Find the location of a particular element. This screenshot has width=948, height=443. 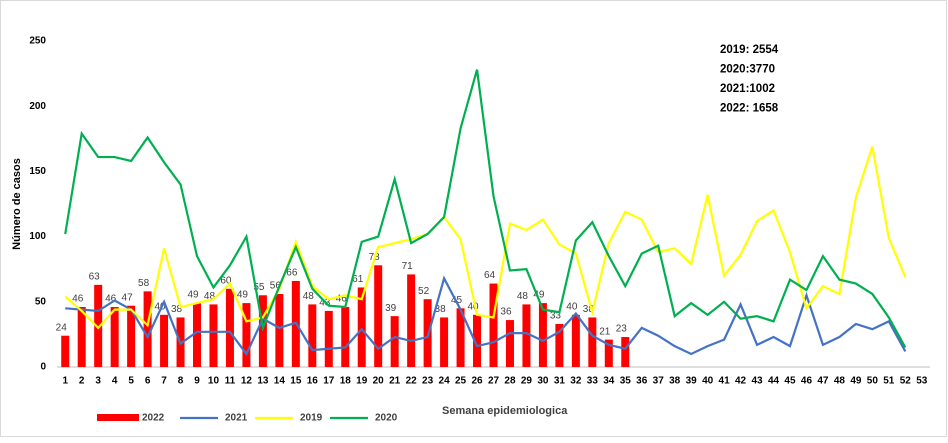

data-label: 64 is located at coordinates (490, 275).